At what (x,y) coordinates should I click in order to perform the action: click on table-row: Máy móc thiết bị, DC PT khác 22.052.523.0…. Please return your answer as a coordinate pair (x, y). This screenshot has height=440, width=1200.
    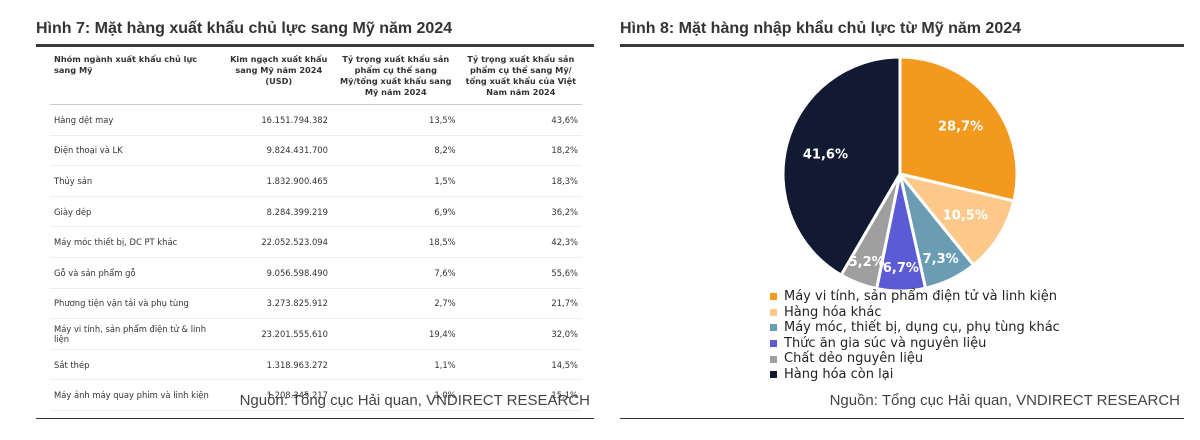
    Looking at the image, I should click on (316, 242).